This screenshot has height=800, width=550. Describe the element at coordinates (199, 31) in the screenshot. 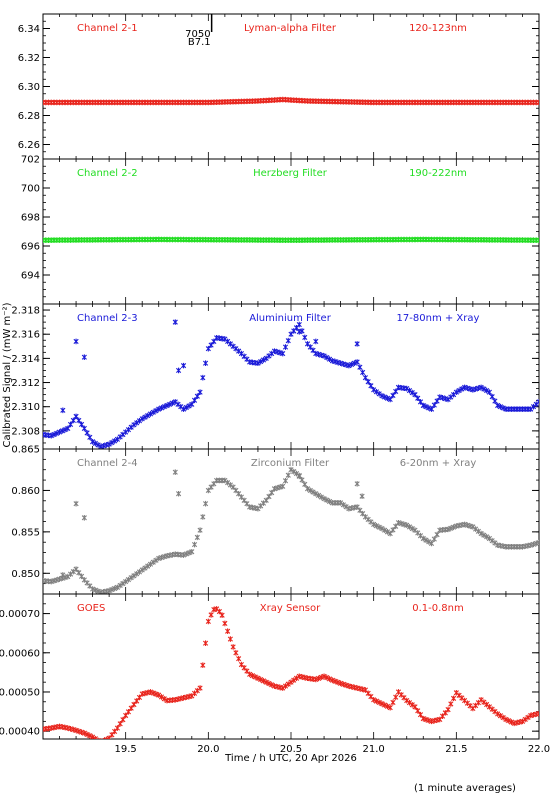

I see `flare-marker: 7050 B7.1` at that location.